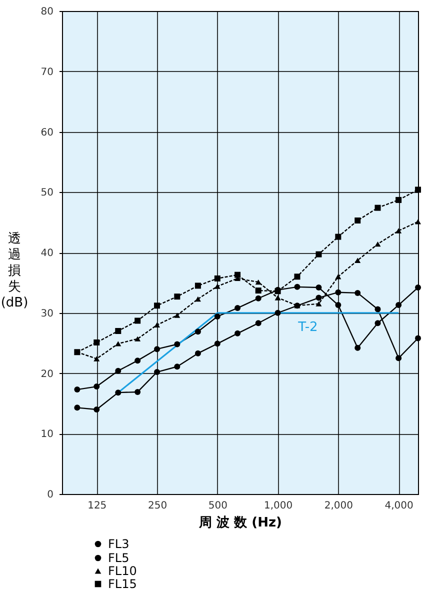  I want to click on y-tick-label: 10, so click(47, 434).